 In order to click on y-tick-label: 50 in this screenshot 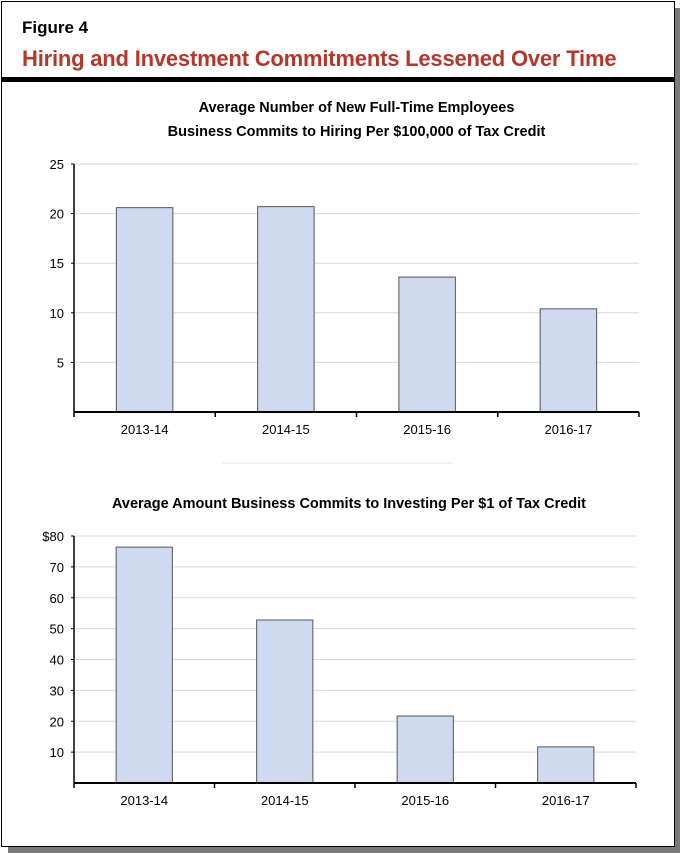, I will do `click(57, 629)`.